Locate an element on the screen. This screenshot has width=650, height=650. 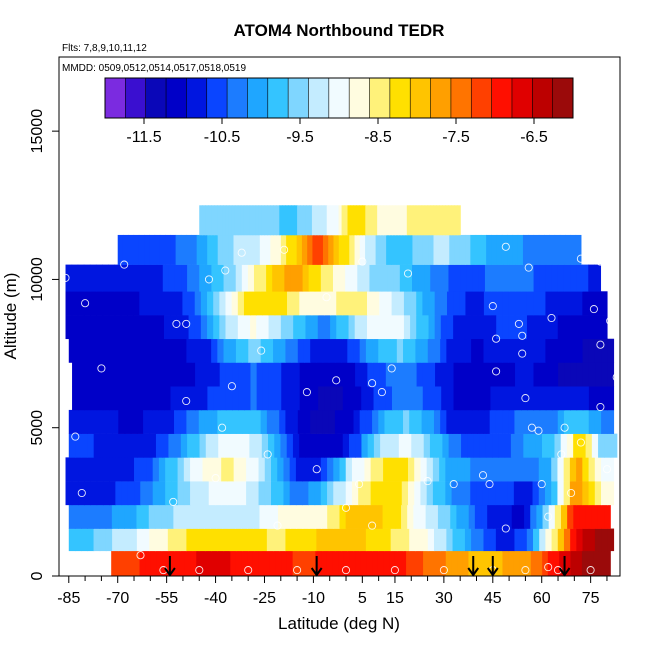
flights-subtitle: Flts: 7,8,9,10,11,12 is located at coordinates (104, 48).